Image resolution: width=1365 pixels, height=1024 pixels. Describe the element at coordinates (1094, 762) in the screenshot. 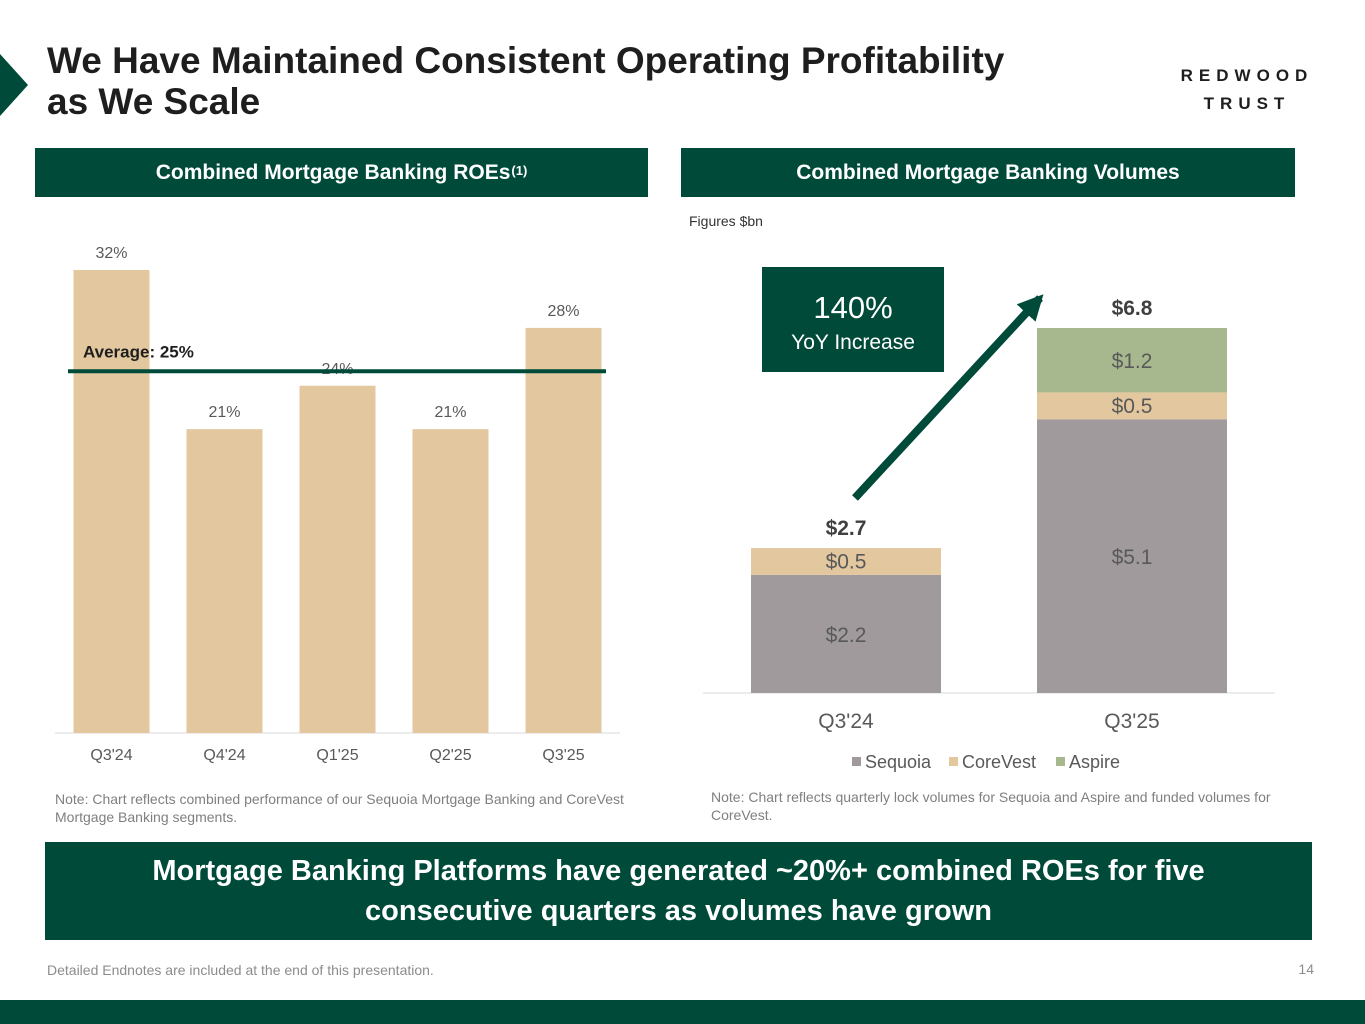

I see `legend-label-aspire: Aspire` at that location.